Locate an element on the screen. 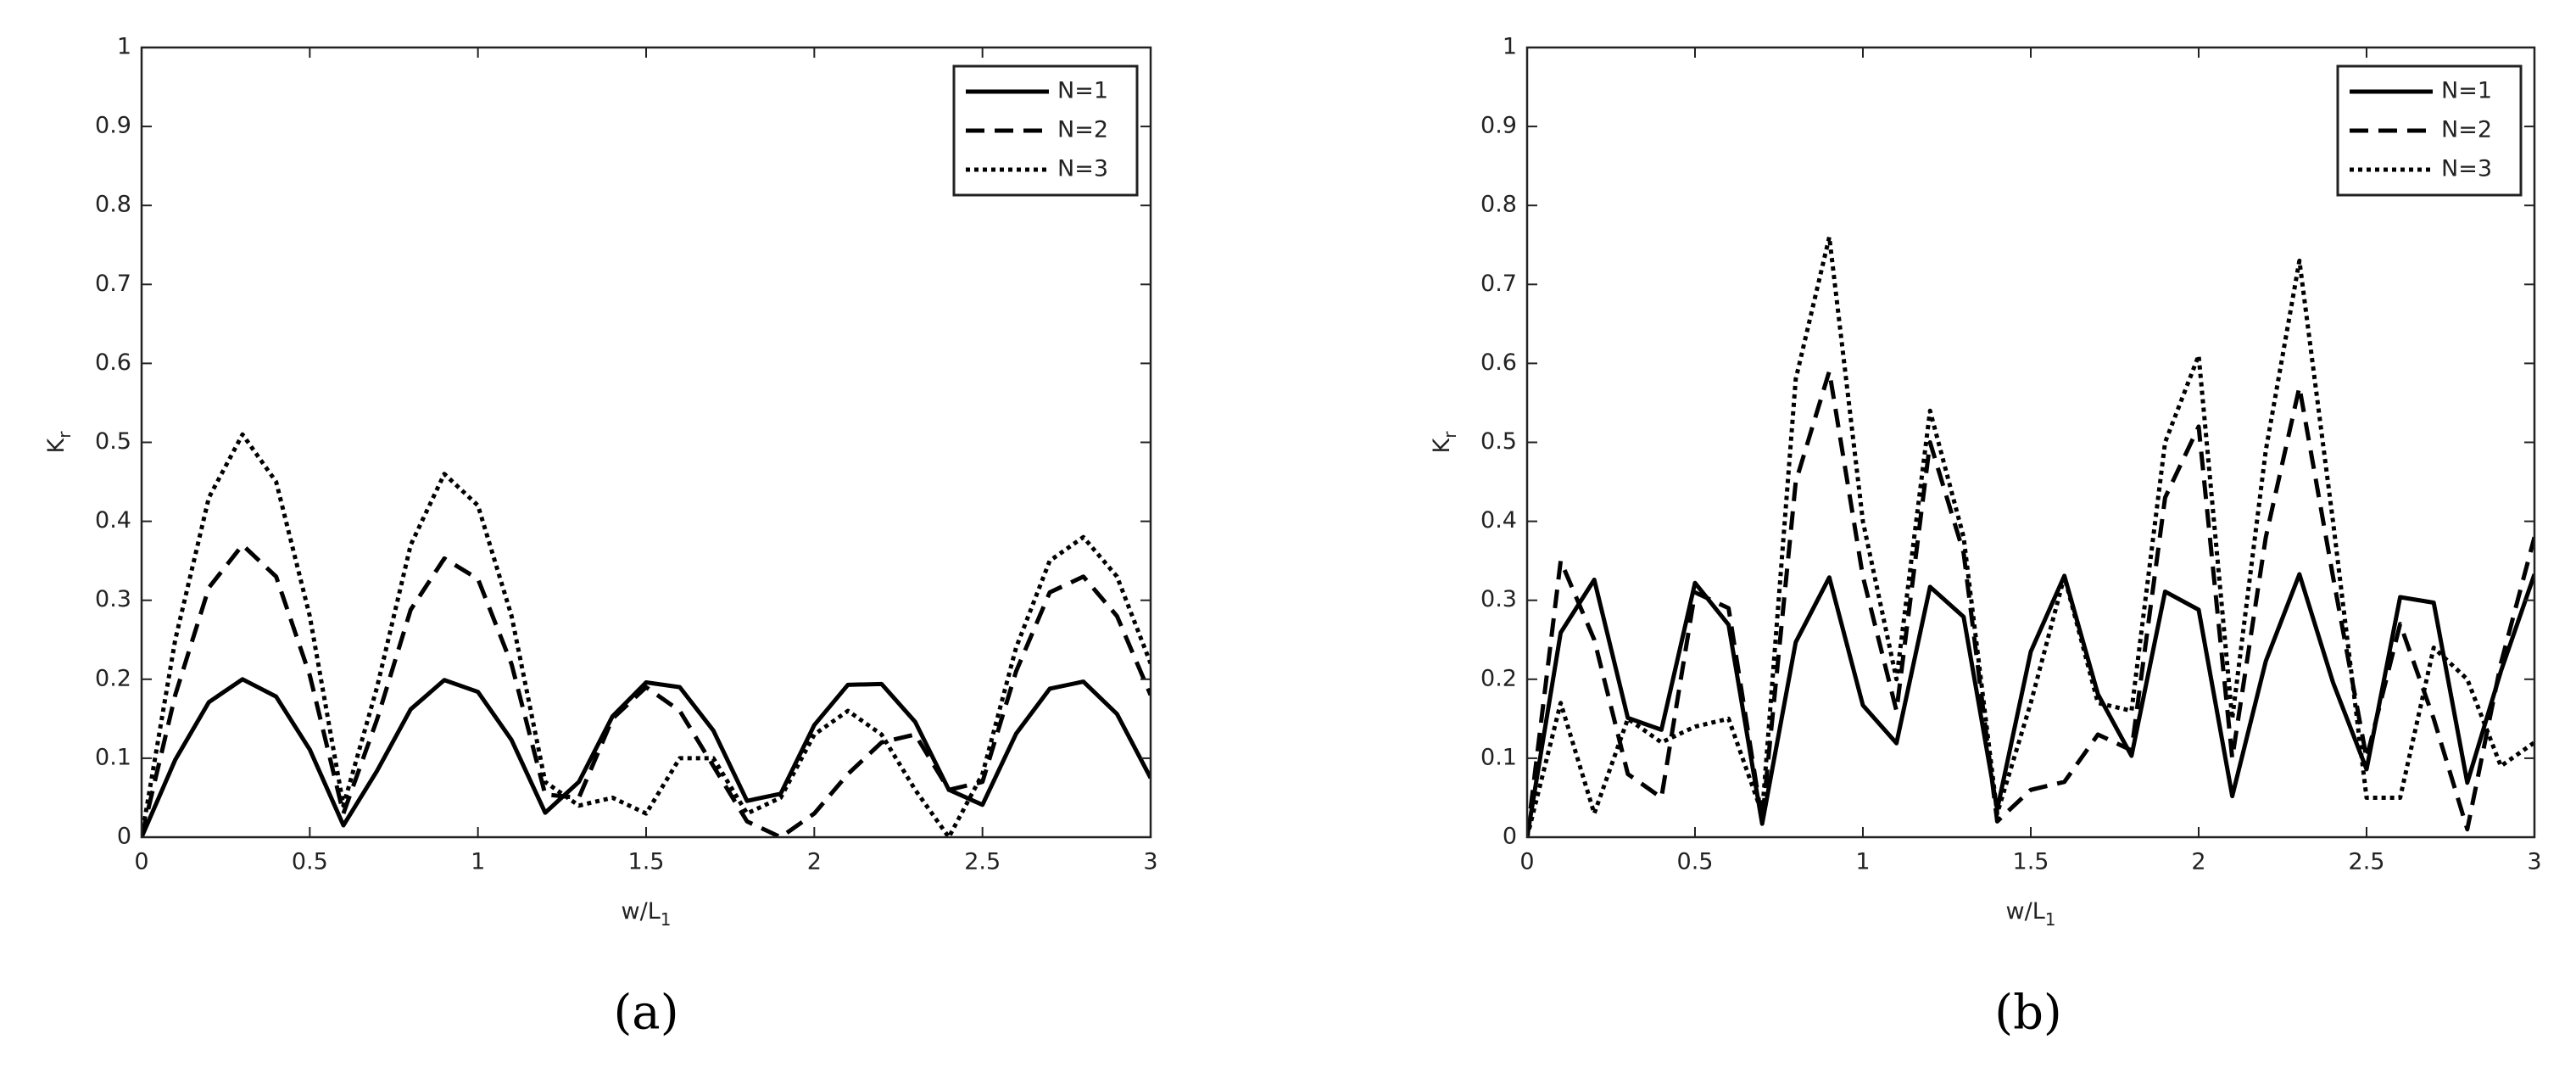 This screenshot has width=2576, height=1073. lines is located at coordinates (646, 634).